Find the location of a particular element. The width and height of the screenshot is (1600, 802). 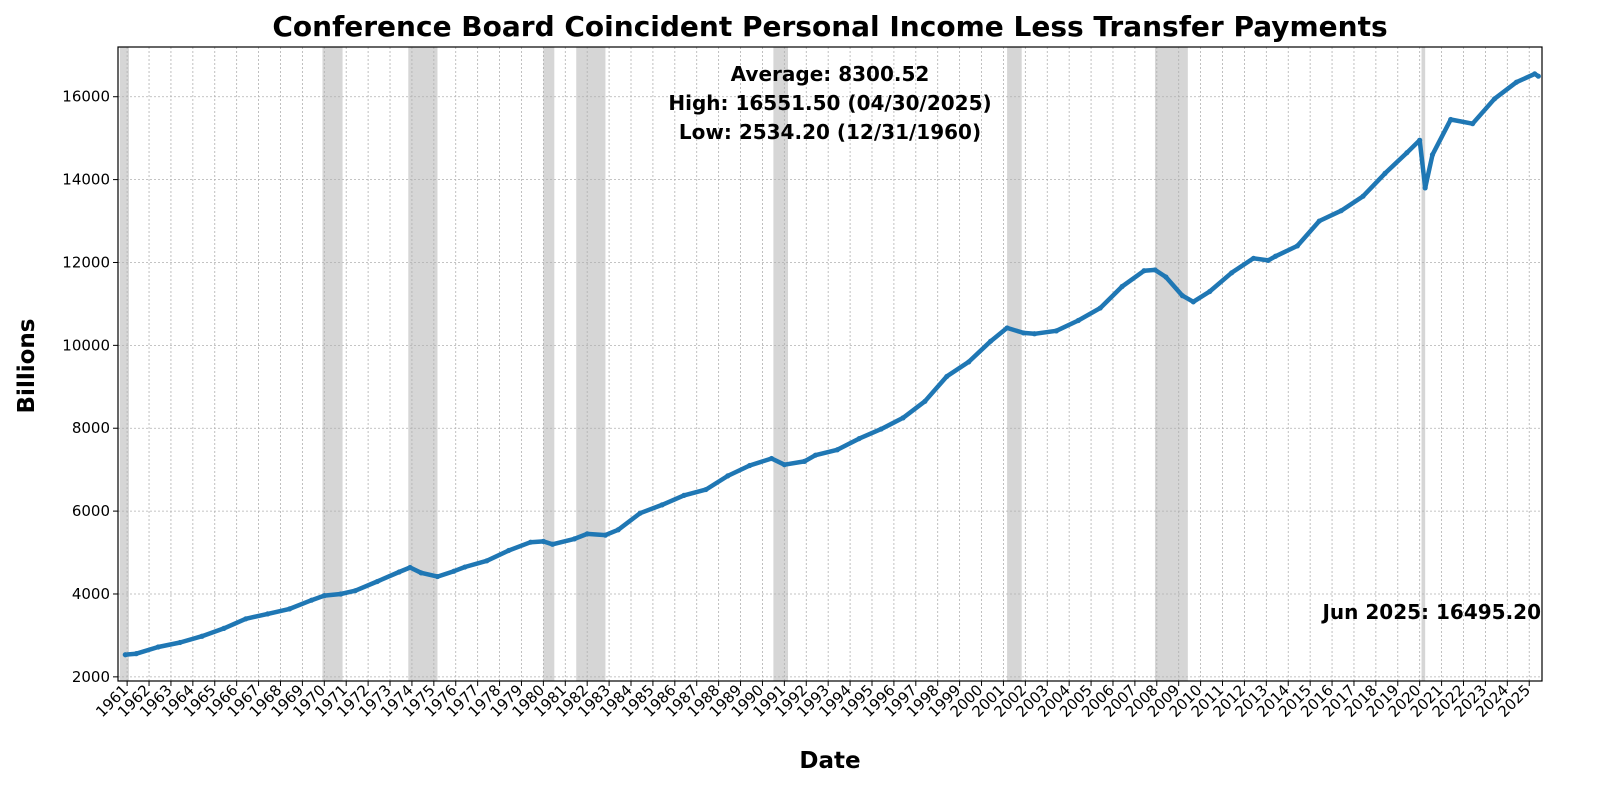

y-tick-label: 8000 is located at coordinates (91, 428).